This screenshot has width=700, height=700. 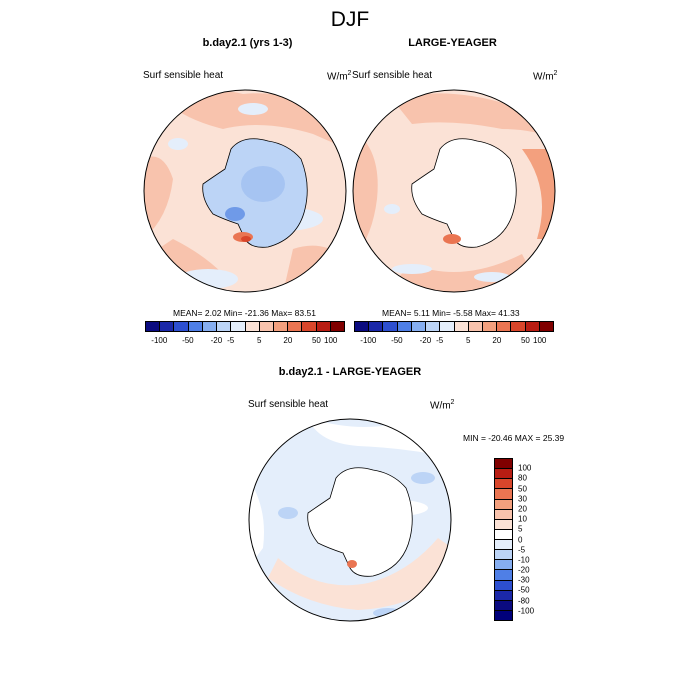 I want to click on panel-3-colorbar, so click(x=503, y=539).